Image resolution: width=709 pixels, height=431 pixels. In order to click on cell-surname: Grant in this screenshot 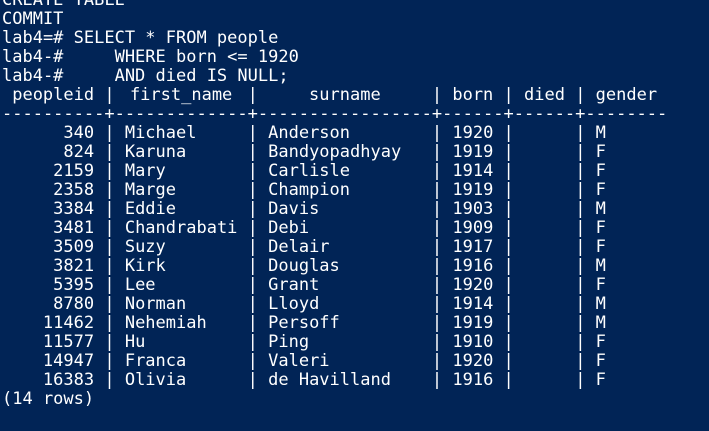, I will do `click(288, 285)`.